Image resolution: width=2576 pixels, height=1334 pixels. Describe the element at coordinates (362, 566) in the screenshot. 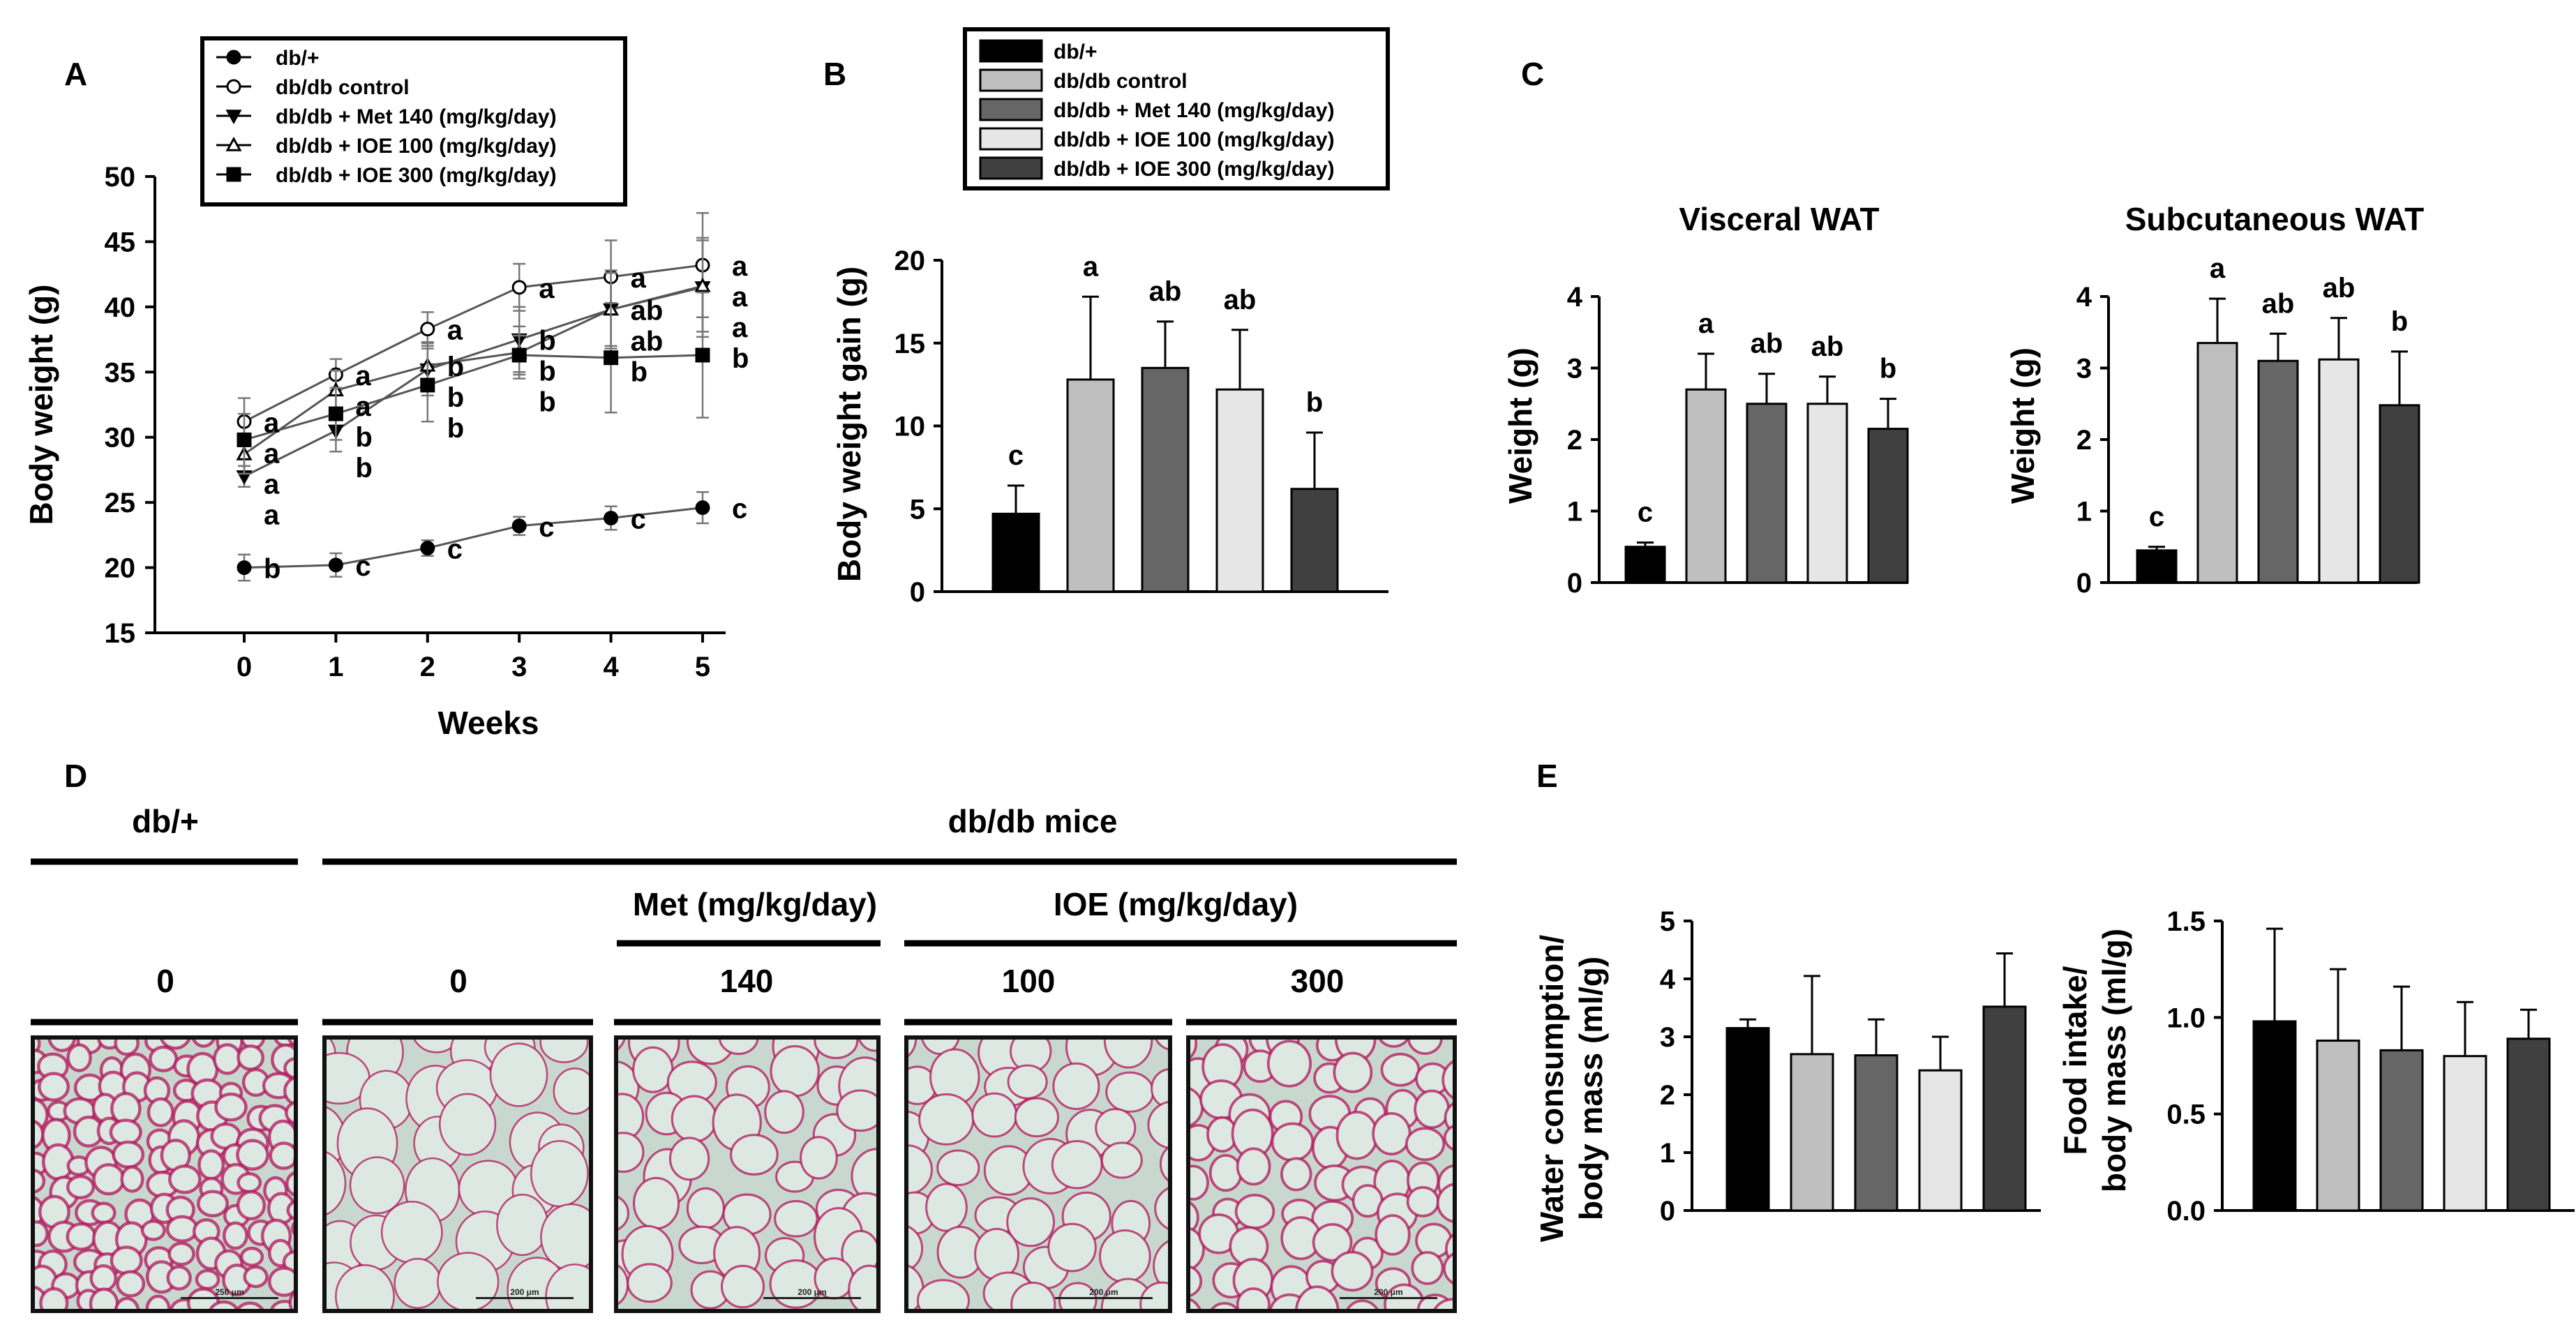

I see `chart-a-sig-letter: c` at that location.